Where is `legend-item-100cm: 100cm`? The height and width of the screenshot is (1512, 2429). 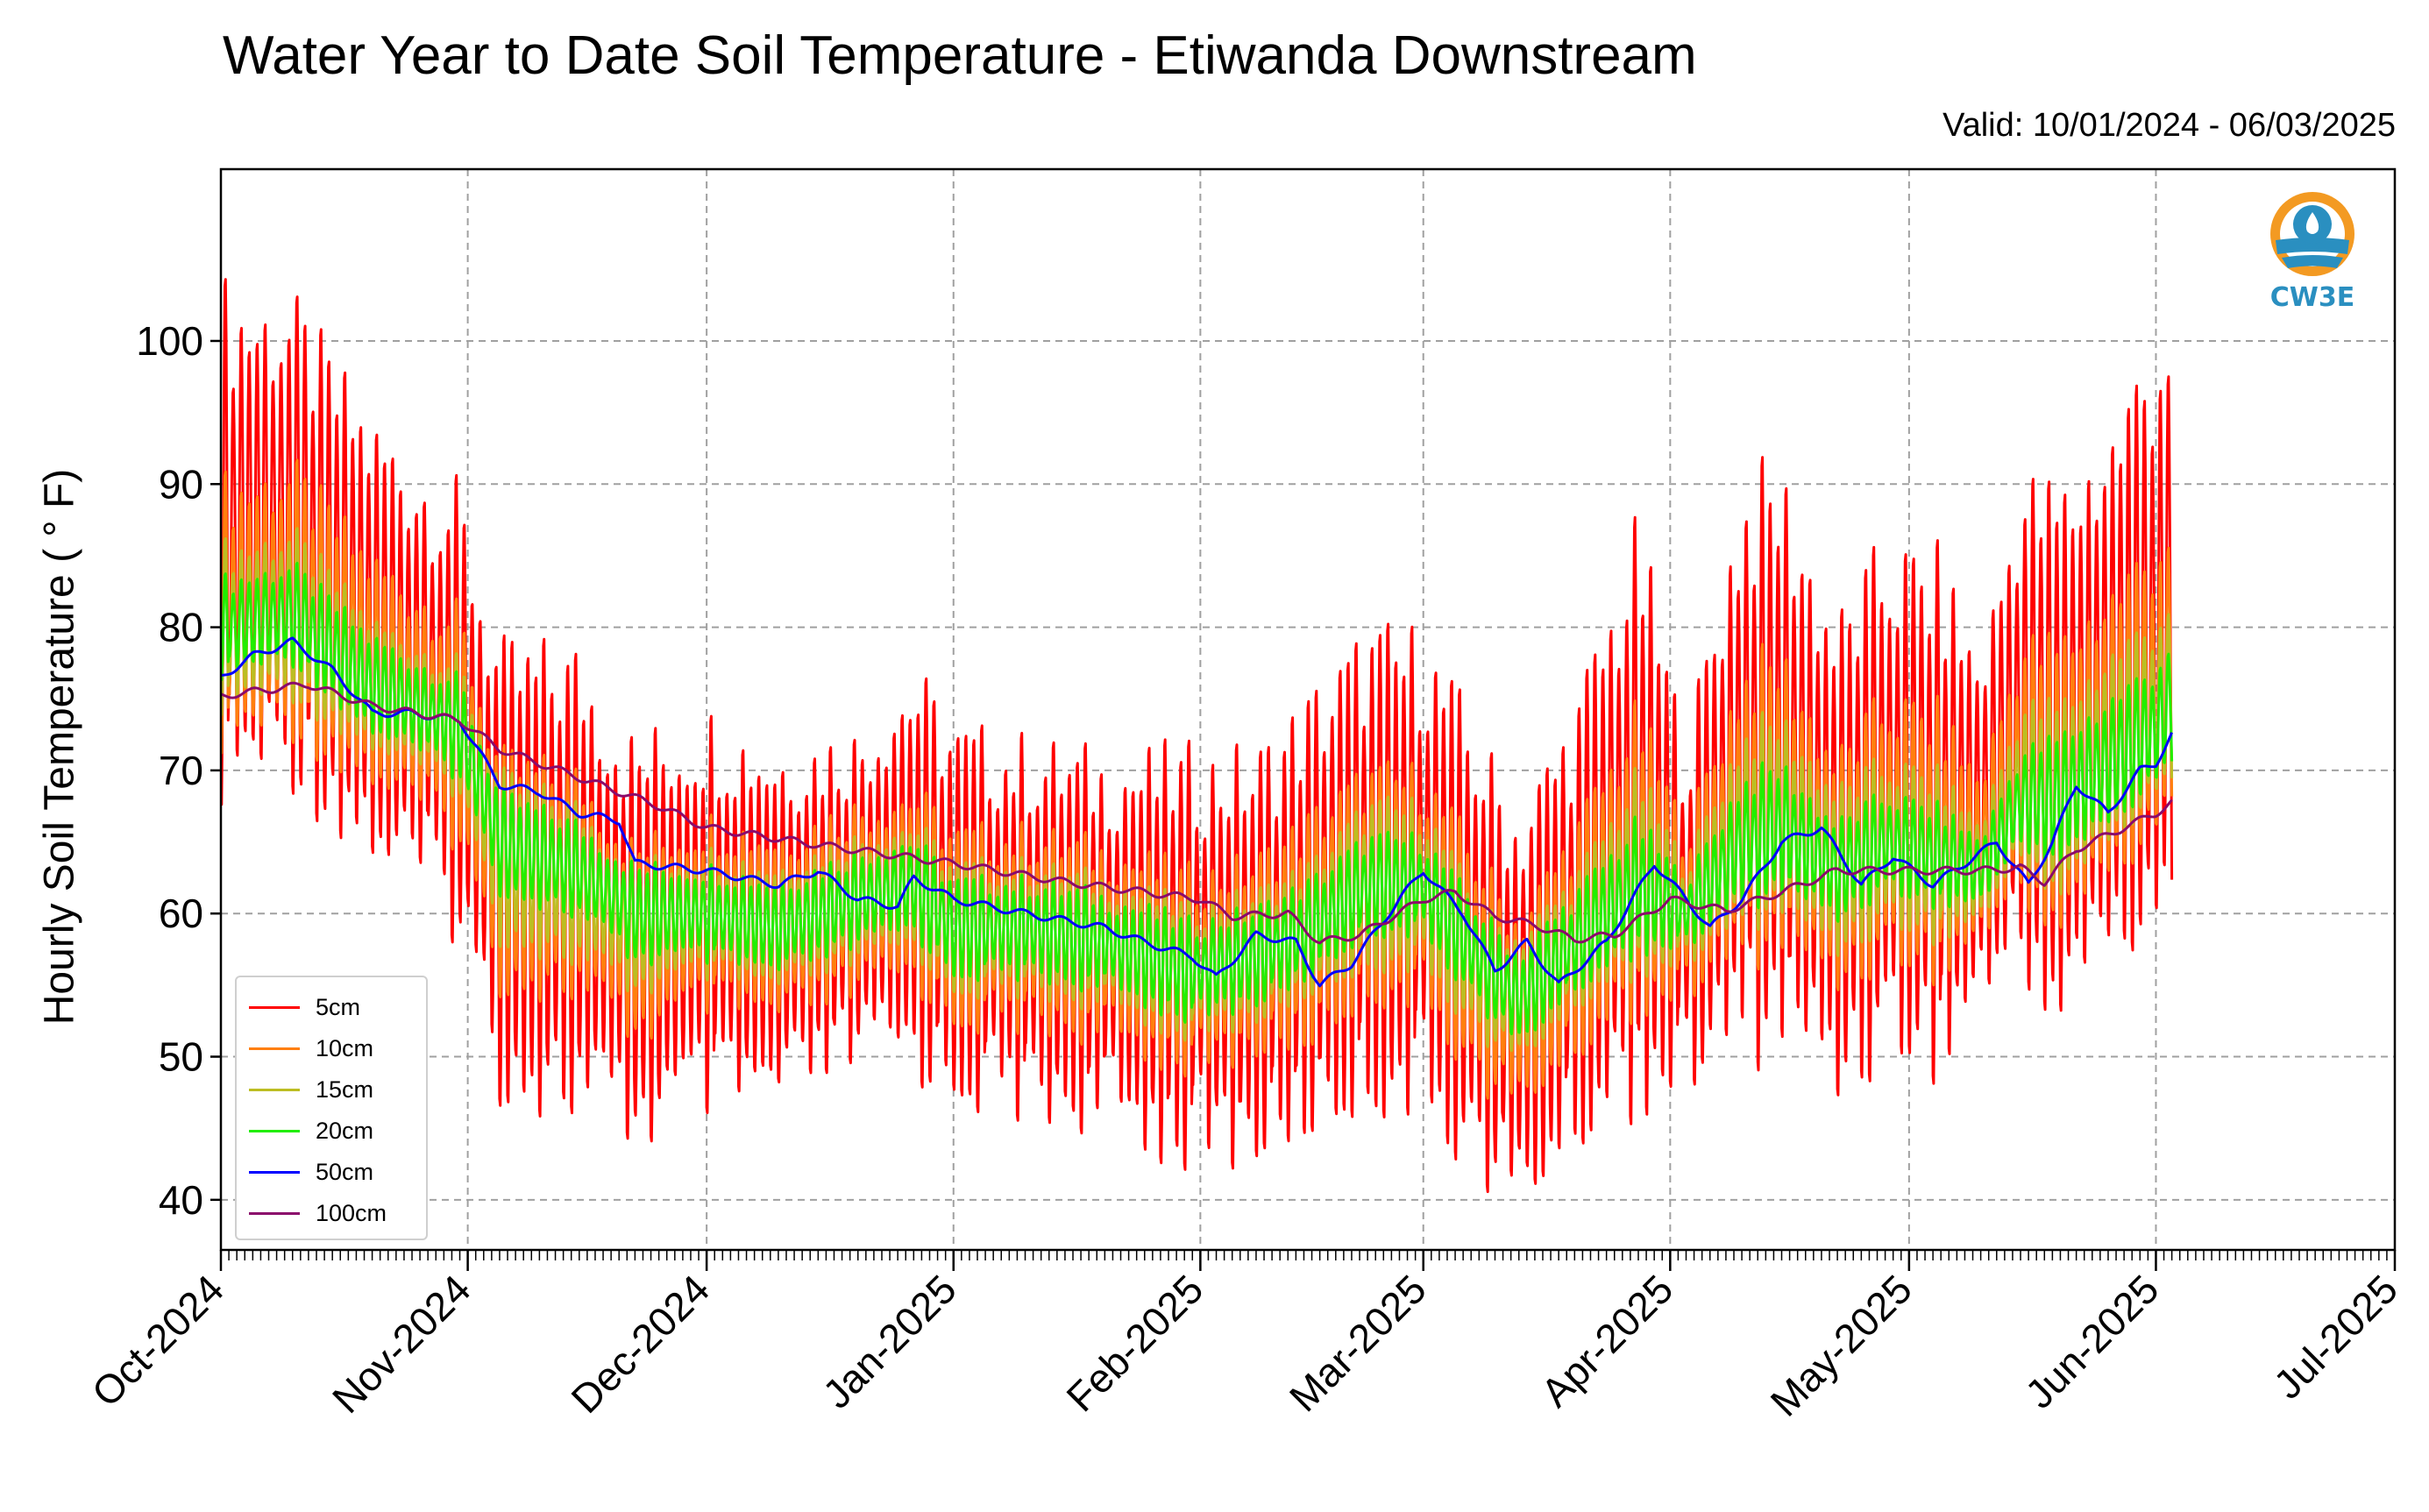 legend-item-100cm: 100cm is located at coordinates (318, 1213).